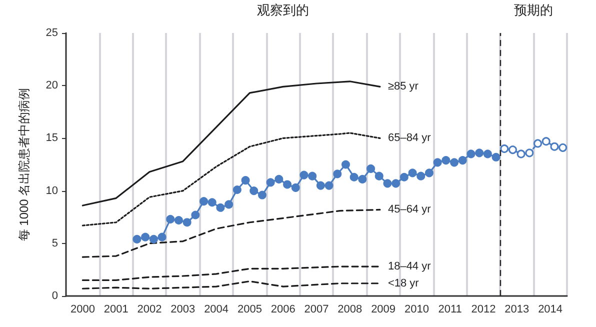 The height and width of the screenshot is (327, 596). Describe the element at coordinates (404, 283) in the screenshot. I see `series-label: <18 yr` at that location.